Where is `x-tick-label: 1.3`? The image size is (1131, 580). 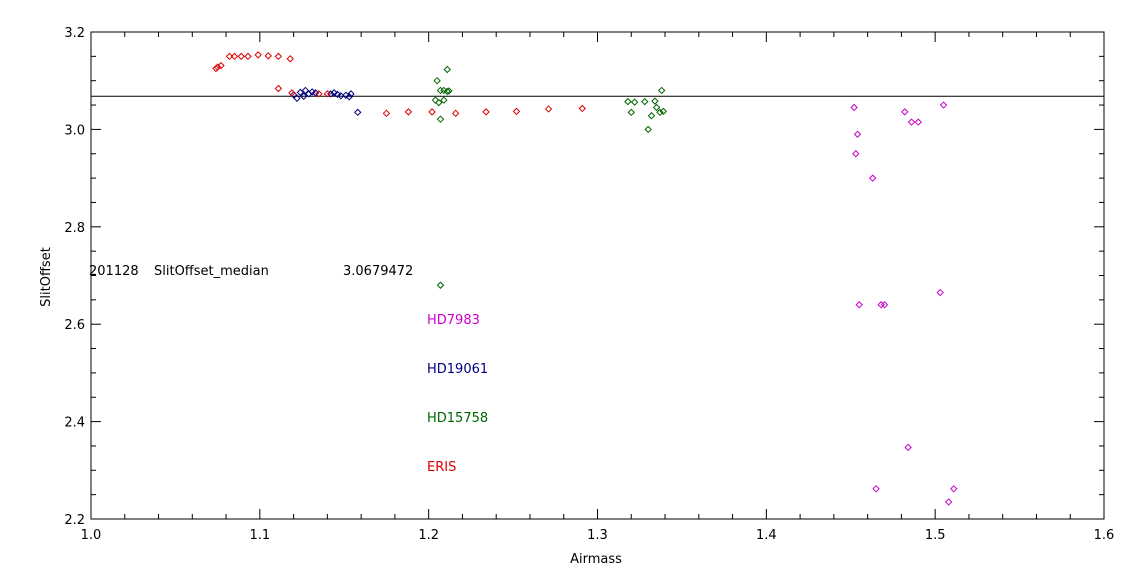
x-tick-label: 1.3 is located at coordinates (597, 535).